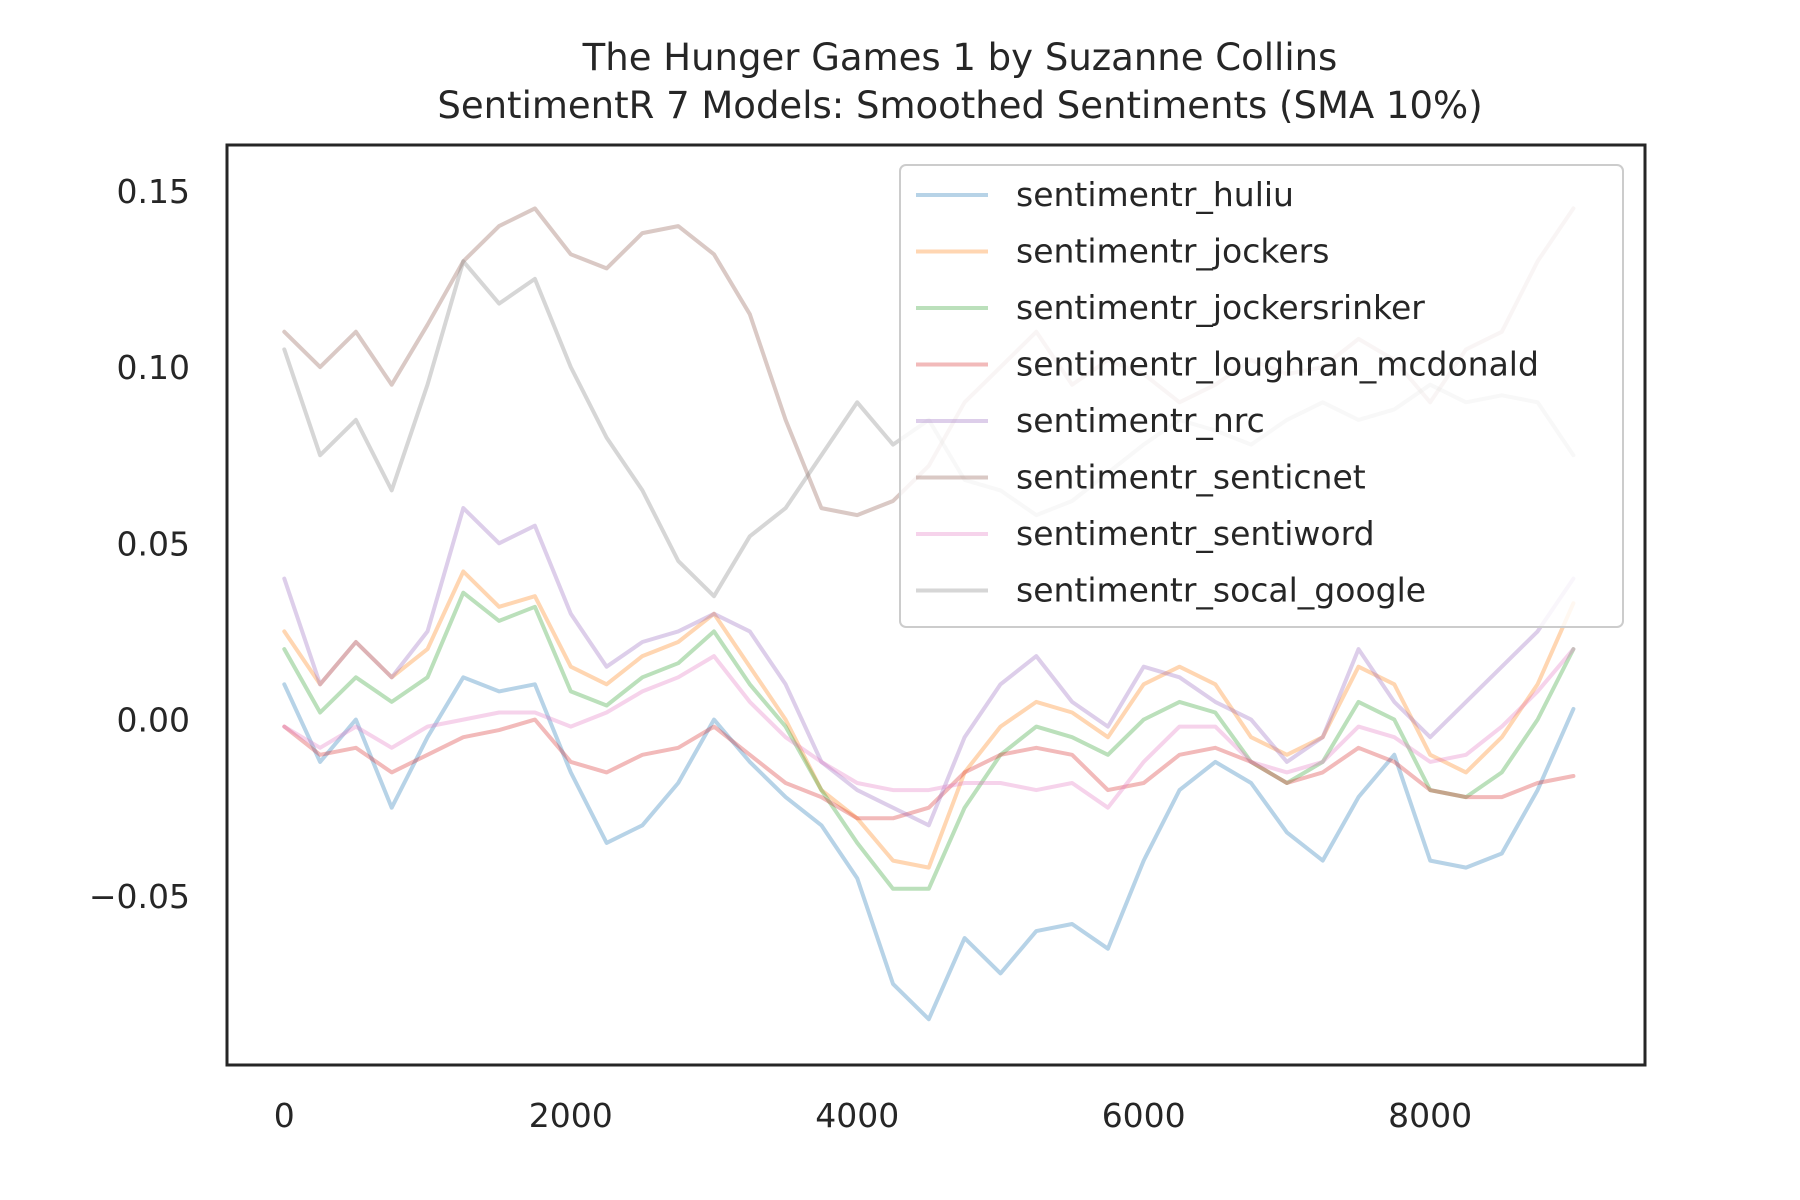 The width and height of the screenshot is (1800, 1200). What do you see at coordinates (1172, 251) in the screenshot?
I see `legend-label: sentimentr_jockers` at bounding box center [1172, 251].